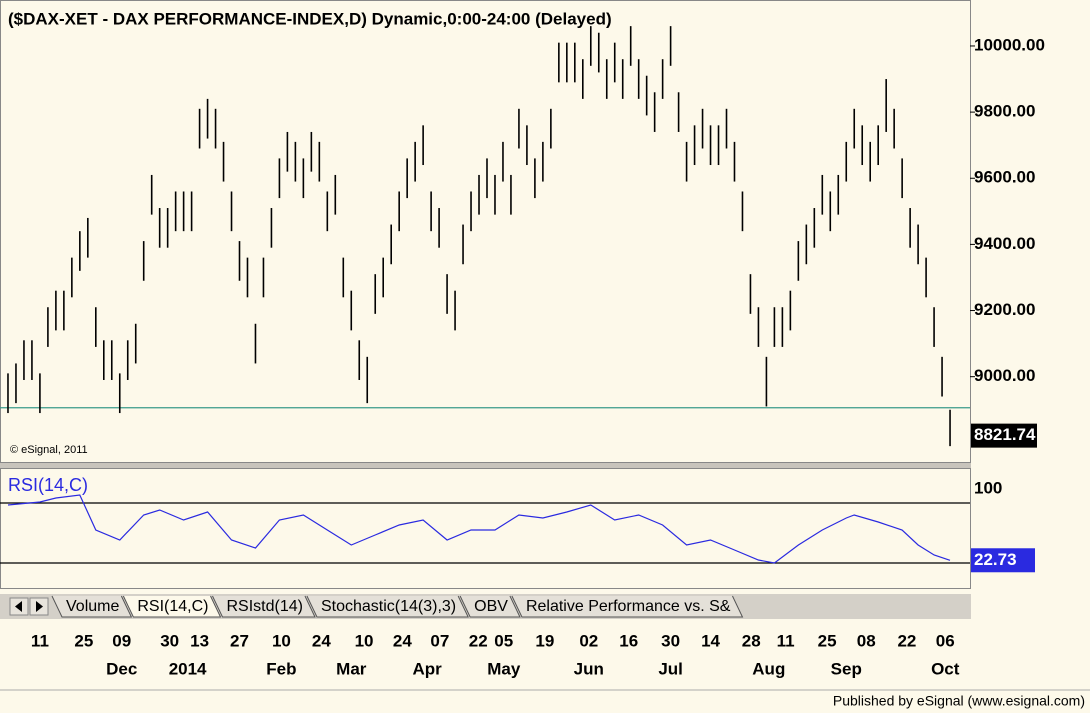  I want to click on y-tick-label: 9000.00, so click(1004, 375).